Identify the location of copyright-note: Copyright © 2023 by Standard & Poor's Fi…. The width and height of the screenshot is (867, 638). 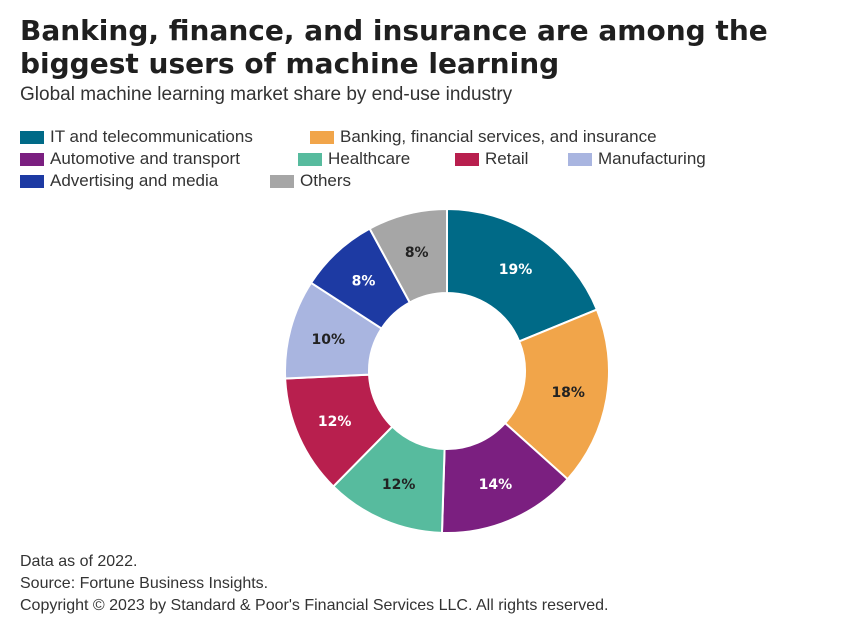
(314, 605).